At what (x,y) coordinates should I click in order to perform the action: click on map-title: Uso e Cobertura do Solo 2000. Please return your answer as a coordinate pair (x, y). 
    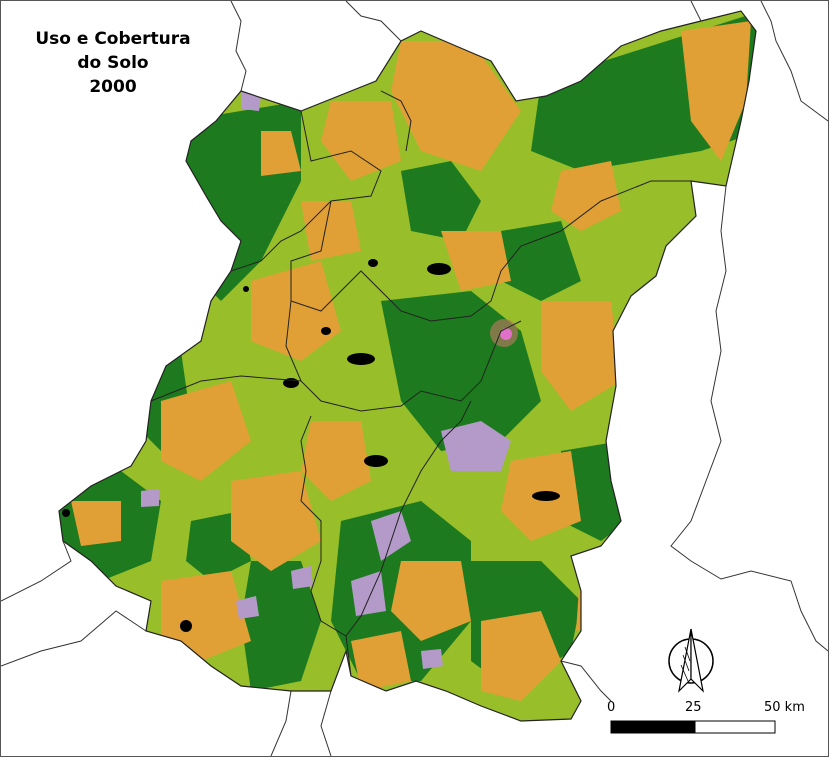
    Looking at the image, I should click on (113, 63).